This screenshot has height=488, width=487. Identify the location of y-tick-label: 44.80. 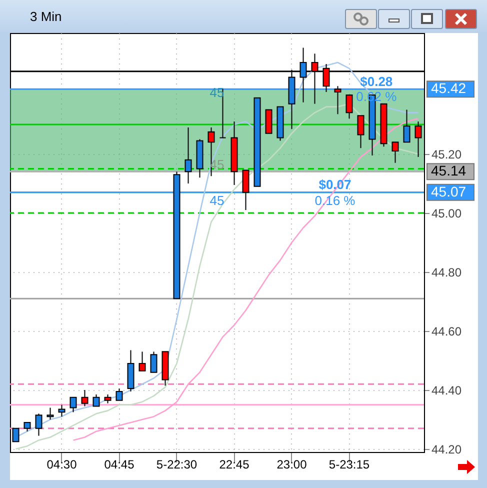
(447, 273).